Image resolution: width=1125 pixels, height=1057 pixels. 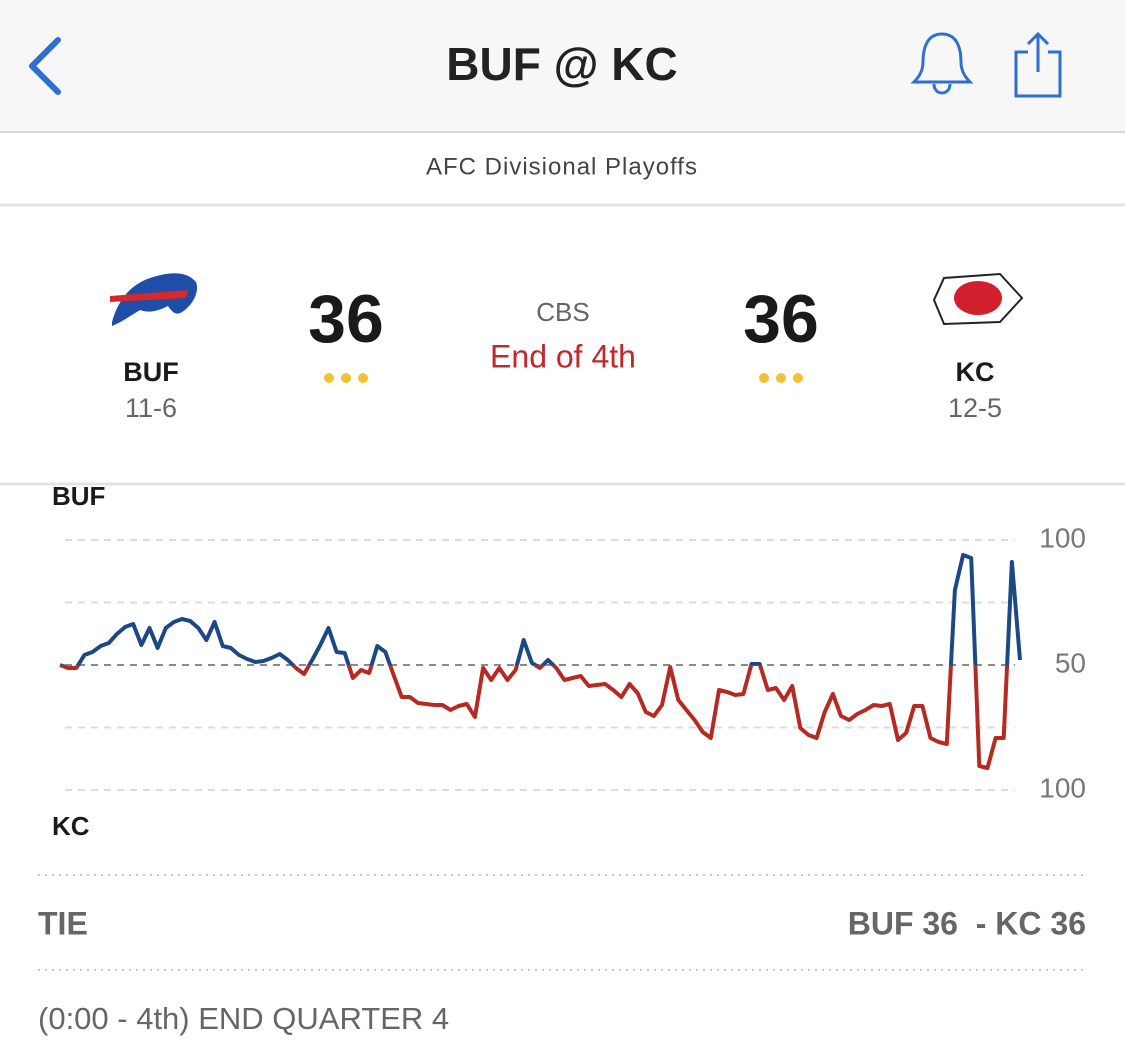 What do you see at coordinates (346, 378) in the screenshot?
I see `away-timeouts` at bounding box center [346, 378].